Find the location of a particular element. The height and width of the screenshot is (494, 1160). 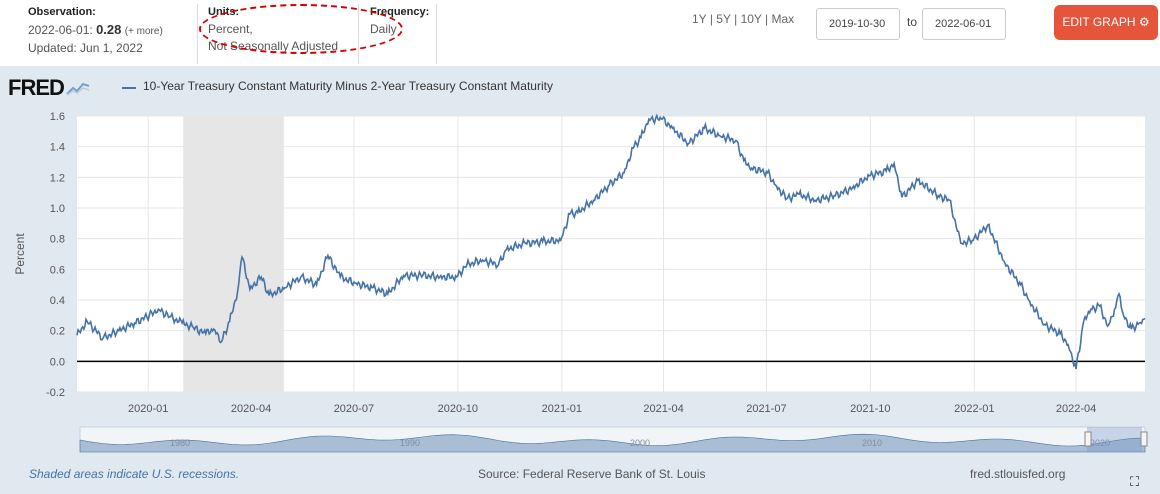

y-tick-label: 0.8 is located at coordinates (57, 240).